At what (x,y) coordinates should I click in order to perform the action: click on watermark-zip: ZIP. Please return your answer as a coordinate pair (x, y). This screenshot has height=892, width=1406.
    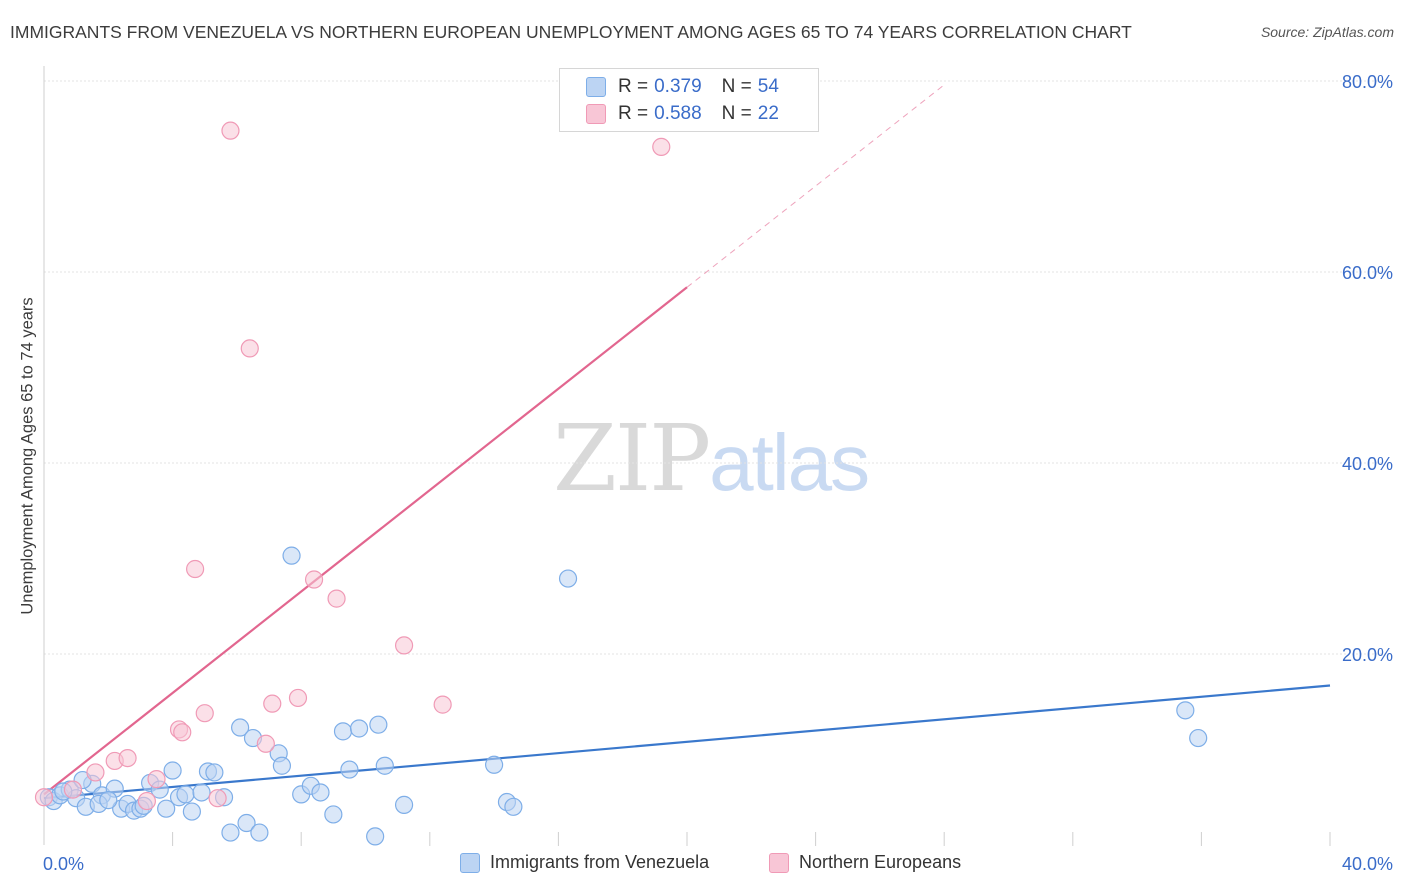
    Looking at the image, I should click on (632, 458).